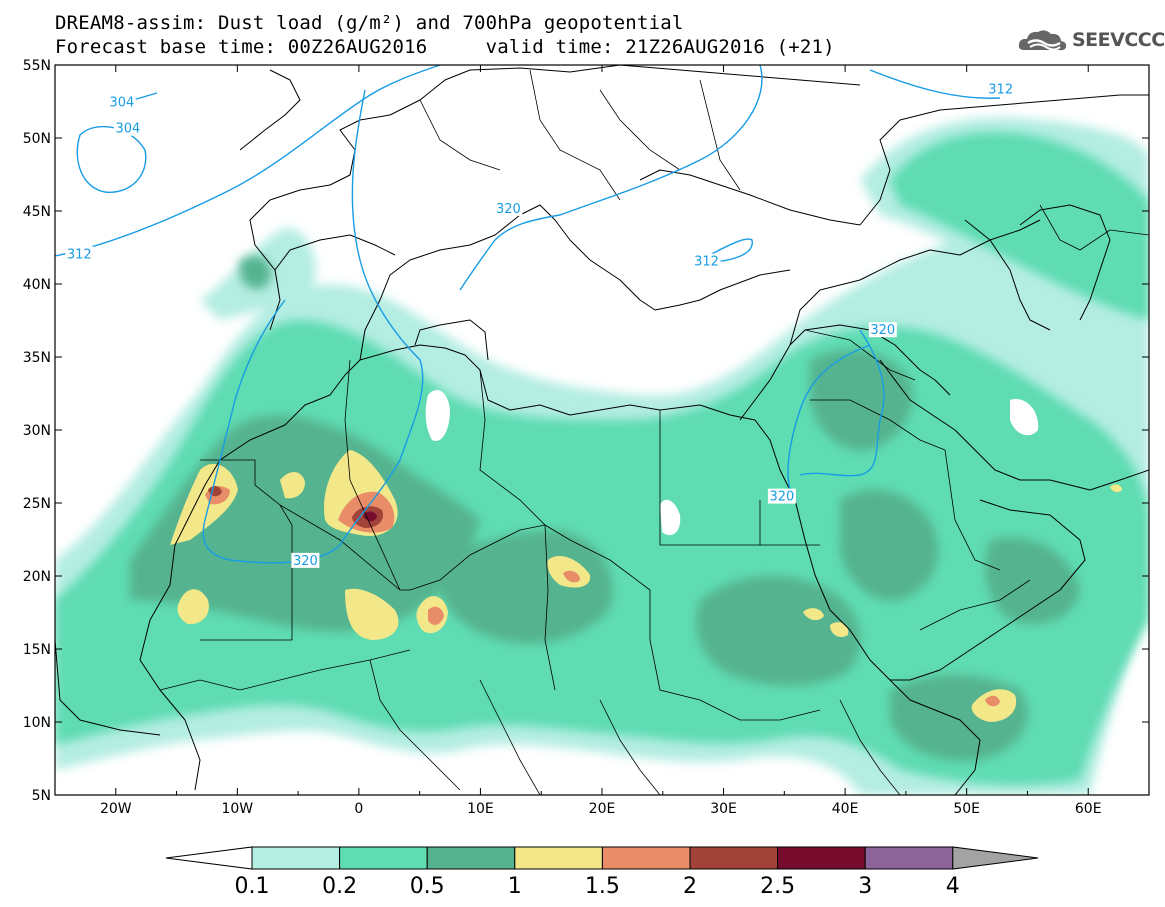 The height and width of the screenshot is (907, 1165). What do you see at coordinates (37, 358) in the screenshot?
I see `lat-tick-label: 35N` at bounding box center [37, 358].